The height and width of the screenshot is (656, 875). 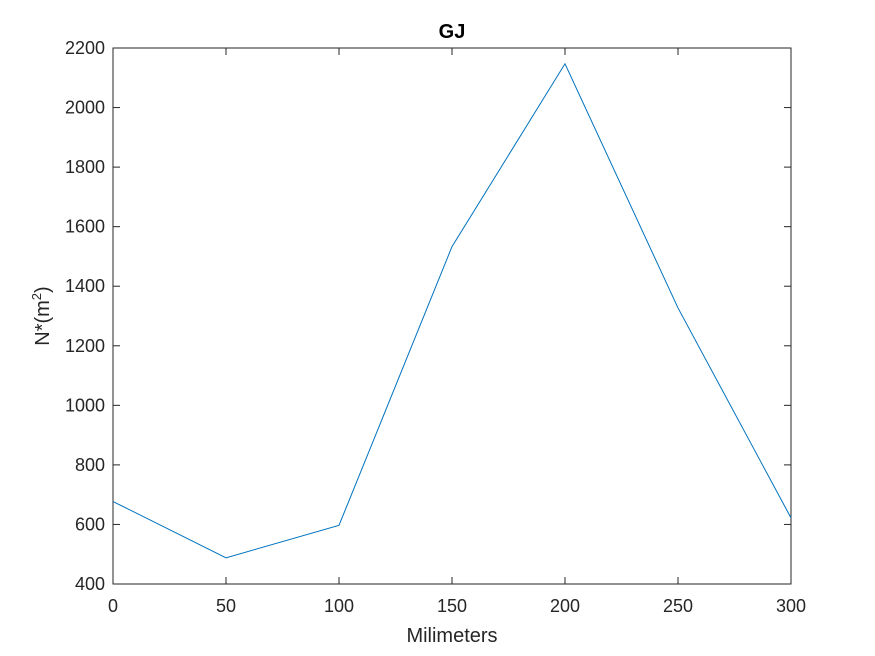 I want to click on x-tick-label: 300, so click(x=791, y=606).